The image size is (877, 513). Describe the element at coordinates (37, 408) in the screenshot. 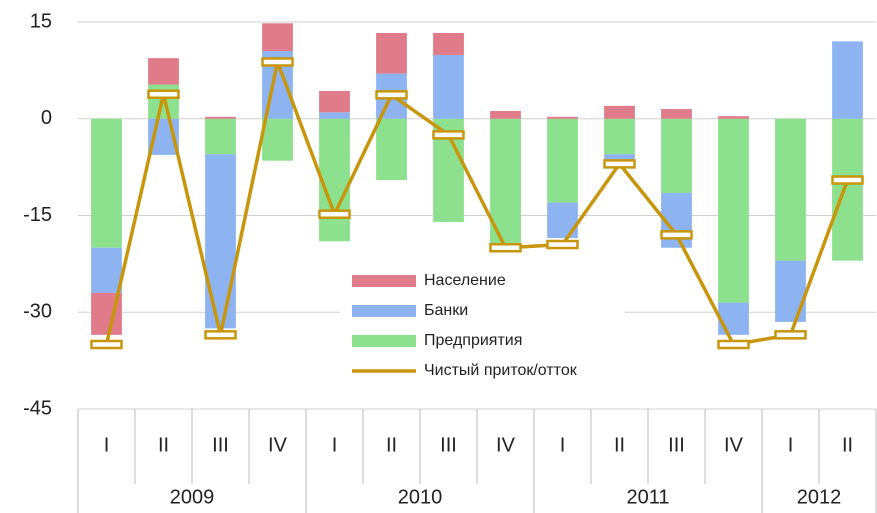

I see `y-tick-label: -45` at that location.